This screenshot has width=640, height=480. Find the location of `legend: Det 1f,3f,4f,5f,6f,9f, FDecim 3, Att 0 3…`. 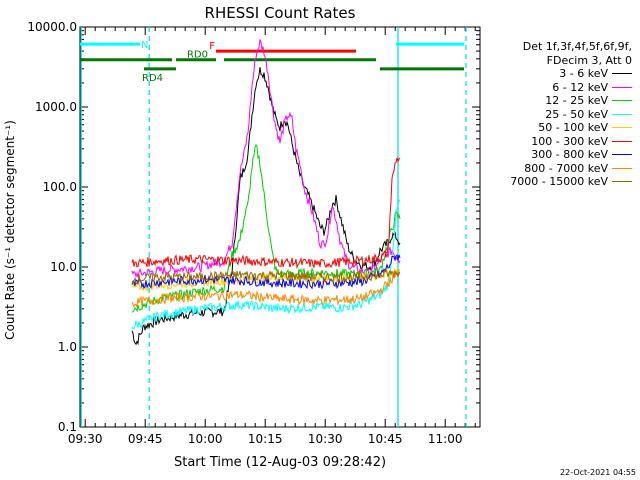

legend: Det 1f,3f,4f,5f,6f,9f, FDecim 3, Att 0 3… is located at coordinates (558, 114).